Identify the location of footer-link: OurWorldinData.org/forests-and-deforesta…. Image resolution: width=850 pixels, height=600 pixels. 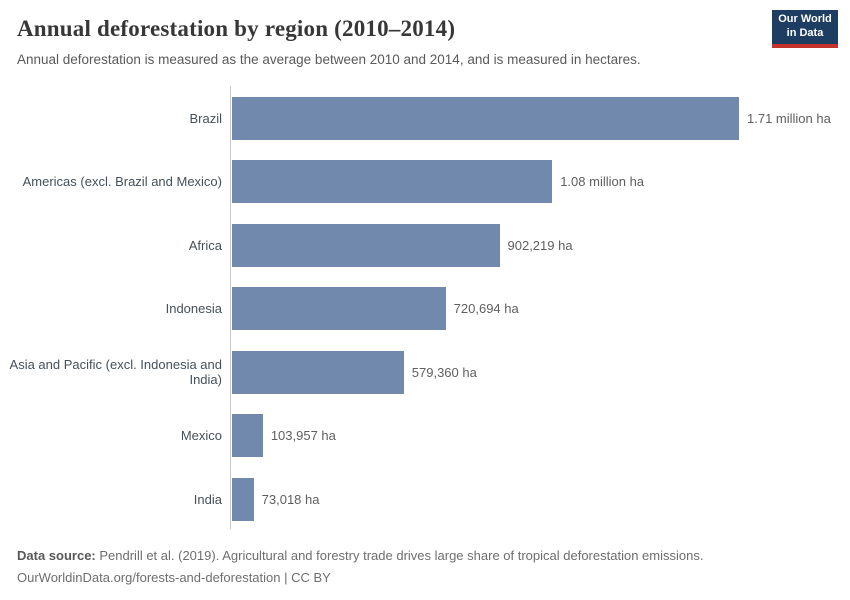
(174, 577).